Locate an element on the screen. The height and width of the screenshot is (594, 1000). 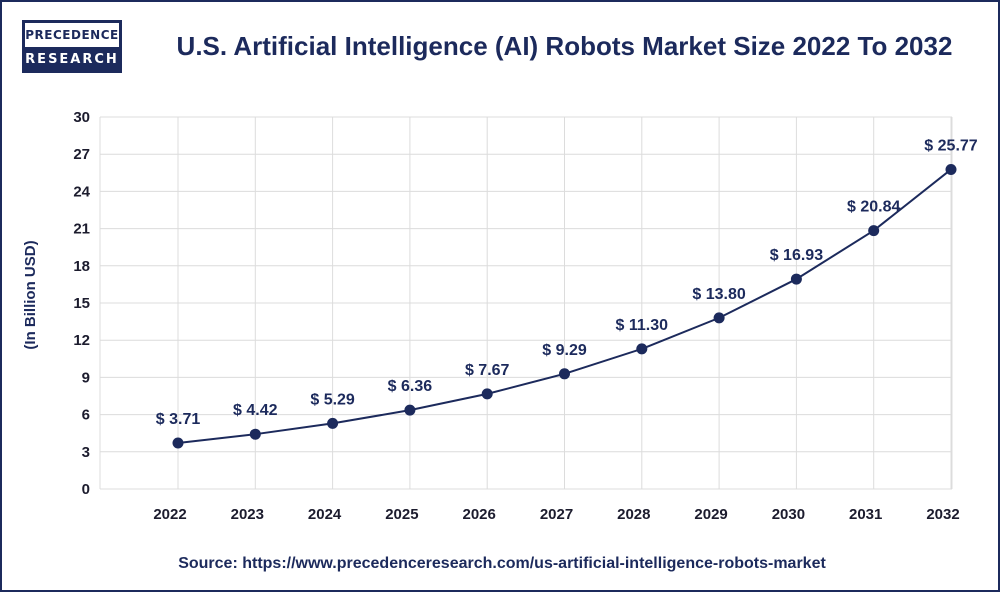
data-label: $ 25.77 is located at coordinates (950, 145).